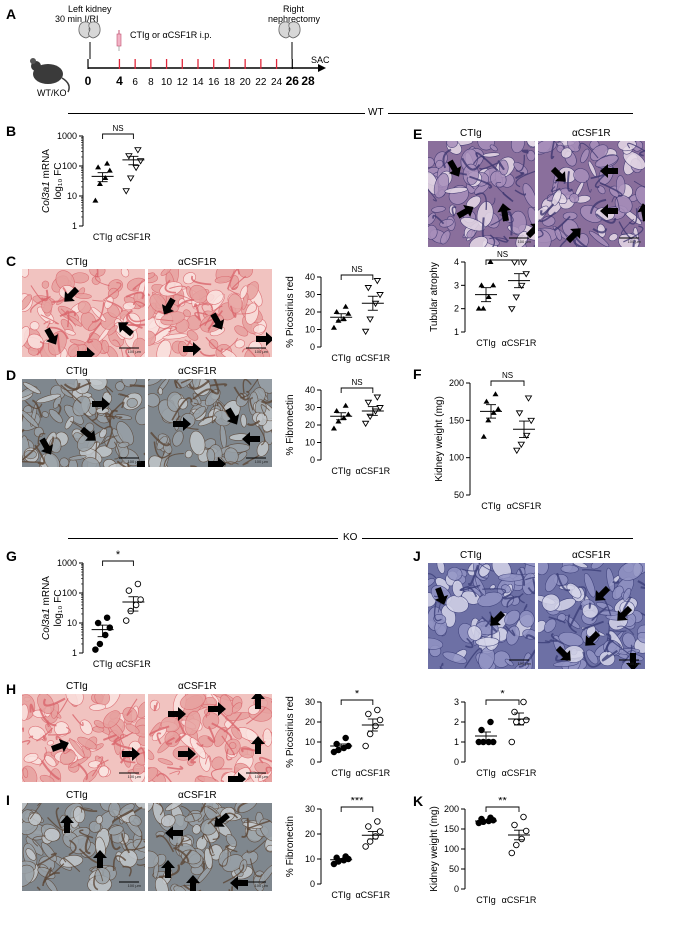 The image size is (700, 942). I want to click on chart-svg: 0 1 2 3 CTIg αCSF1R *, so click(495, 733).